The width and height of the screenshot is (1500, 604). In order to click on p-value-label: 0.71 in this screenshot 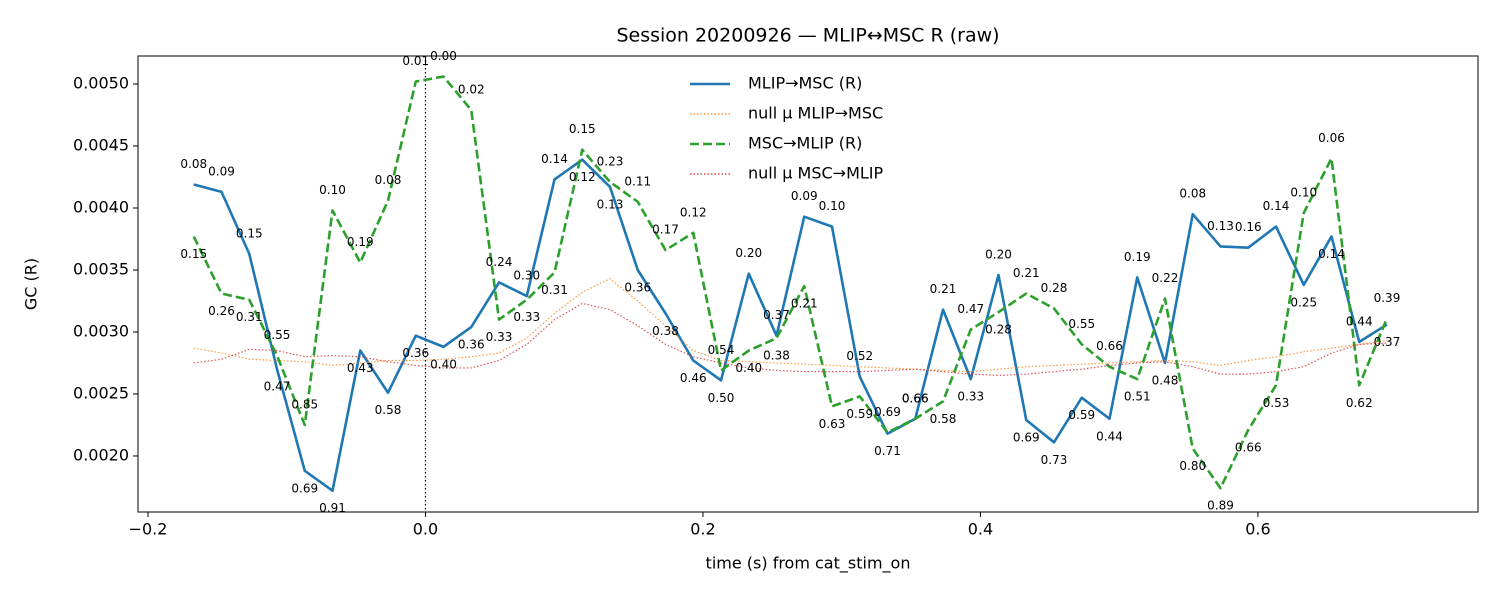, I will do `click(887, 451)`.